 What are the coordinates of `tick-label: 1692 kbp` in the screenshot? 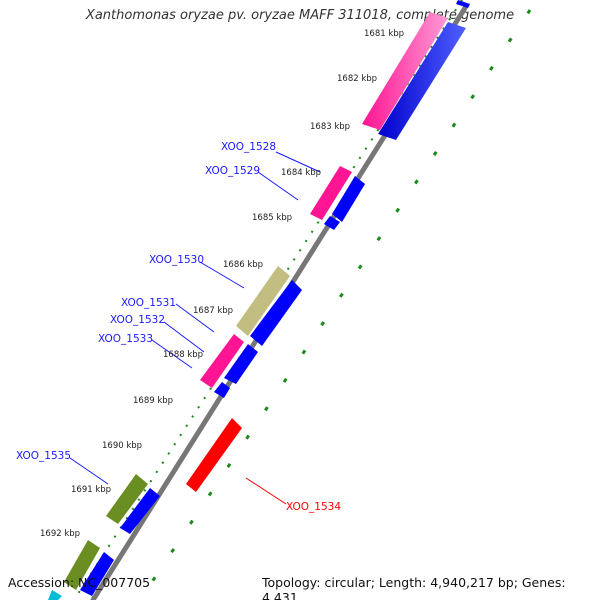 It's located at (60, 534).